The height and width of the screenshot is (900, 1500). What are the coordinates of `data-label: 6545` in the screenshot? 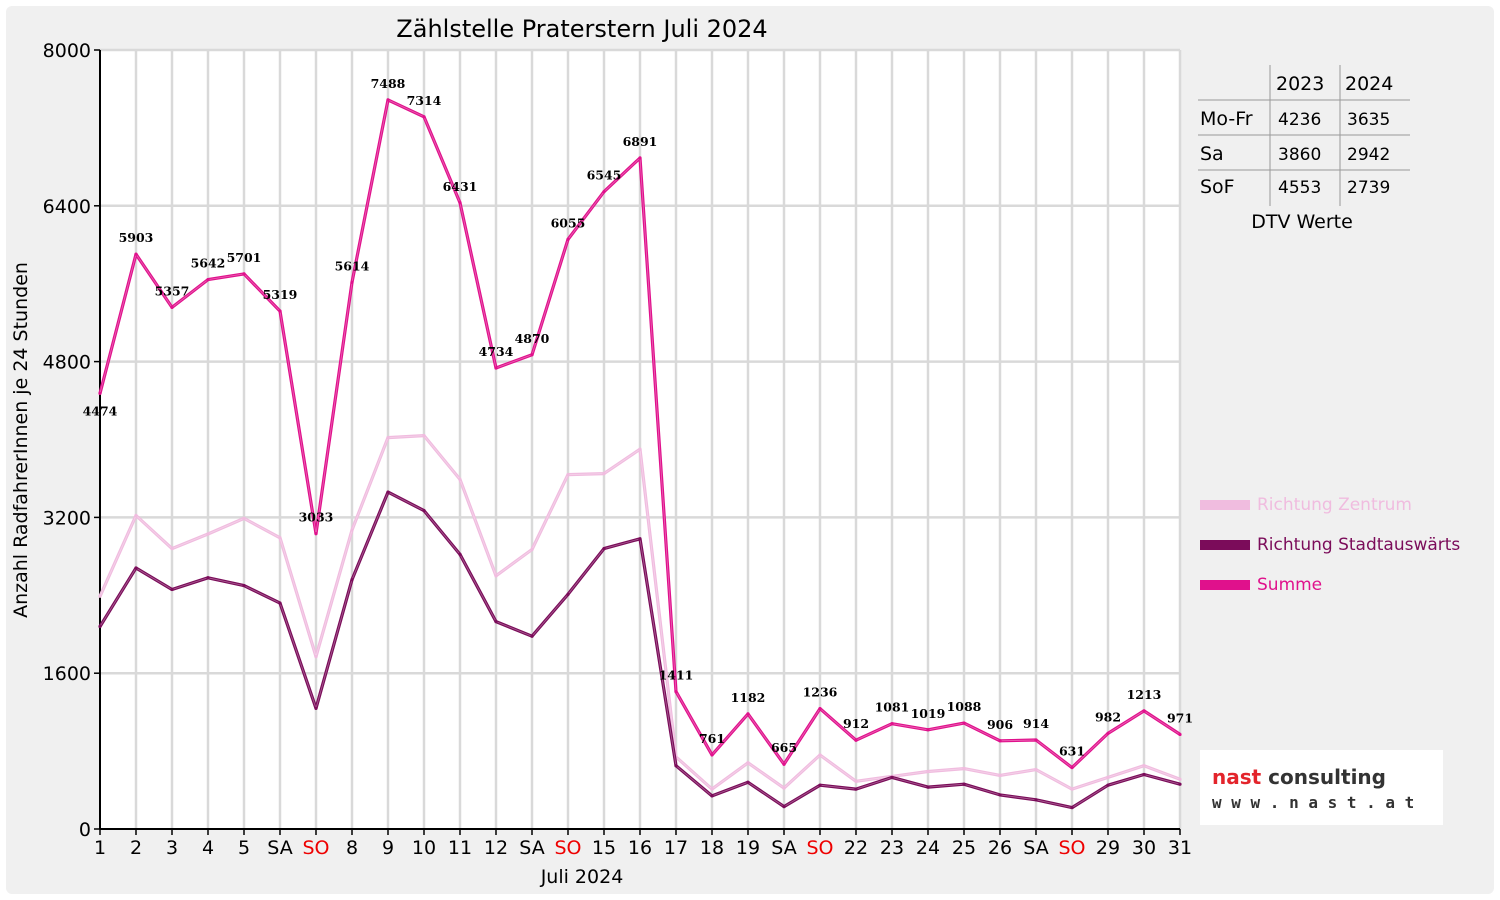 It's located at (604, 175).